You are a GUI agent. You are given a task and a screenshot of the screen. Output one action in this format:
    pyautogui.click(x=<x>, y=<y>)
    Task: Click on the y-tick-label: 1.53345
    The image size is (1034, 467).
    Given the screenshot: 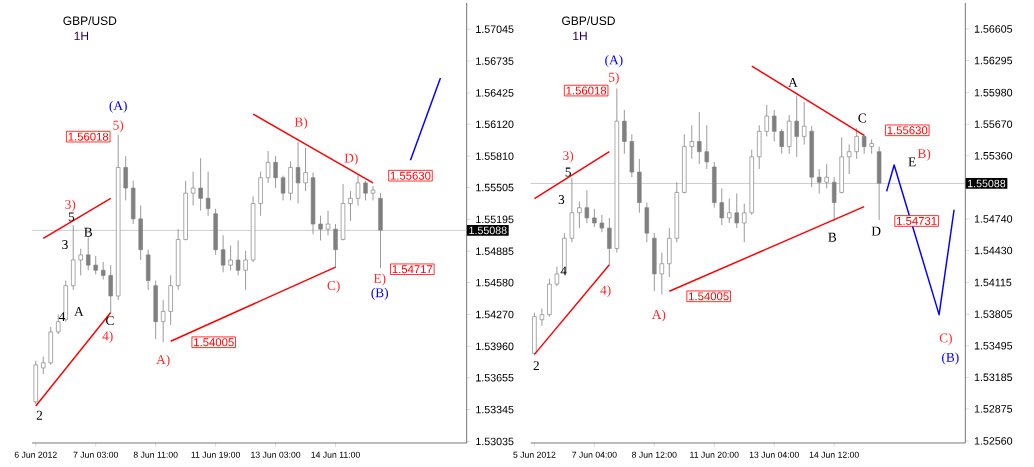 What is the action you would take?
    pyautogui.click(x=495, y=409)
    